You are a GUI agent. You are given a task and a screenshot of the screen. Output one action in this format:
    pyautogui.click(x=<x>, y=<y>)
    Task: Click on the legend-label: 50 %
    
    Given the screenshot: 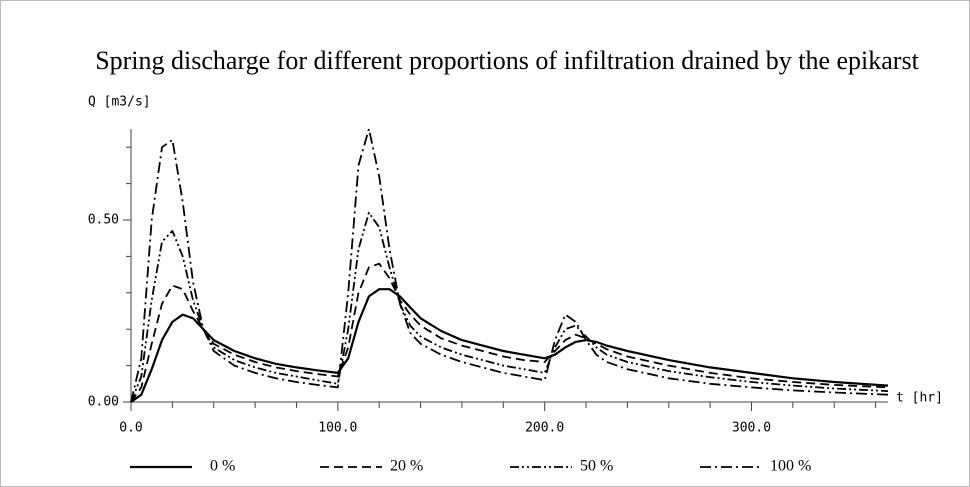 What is the action you would take?
    pyautogui.click(x=596, y=466)
    